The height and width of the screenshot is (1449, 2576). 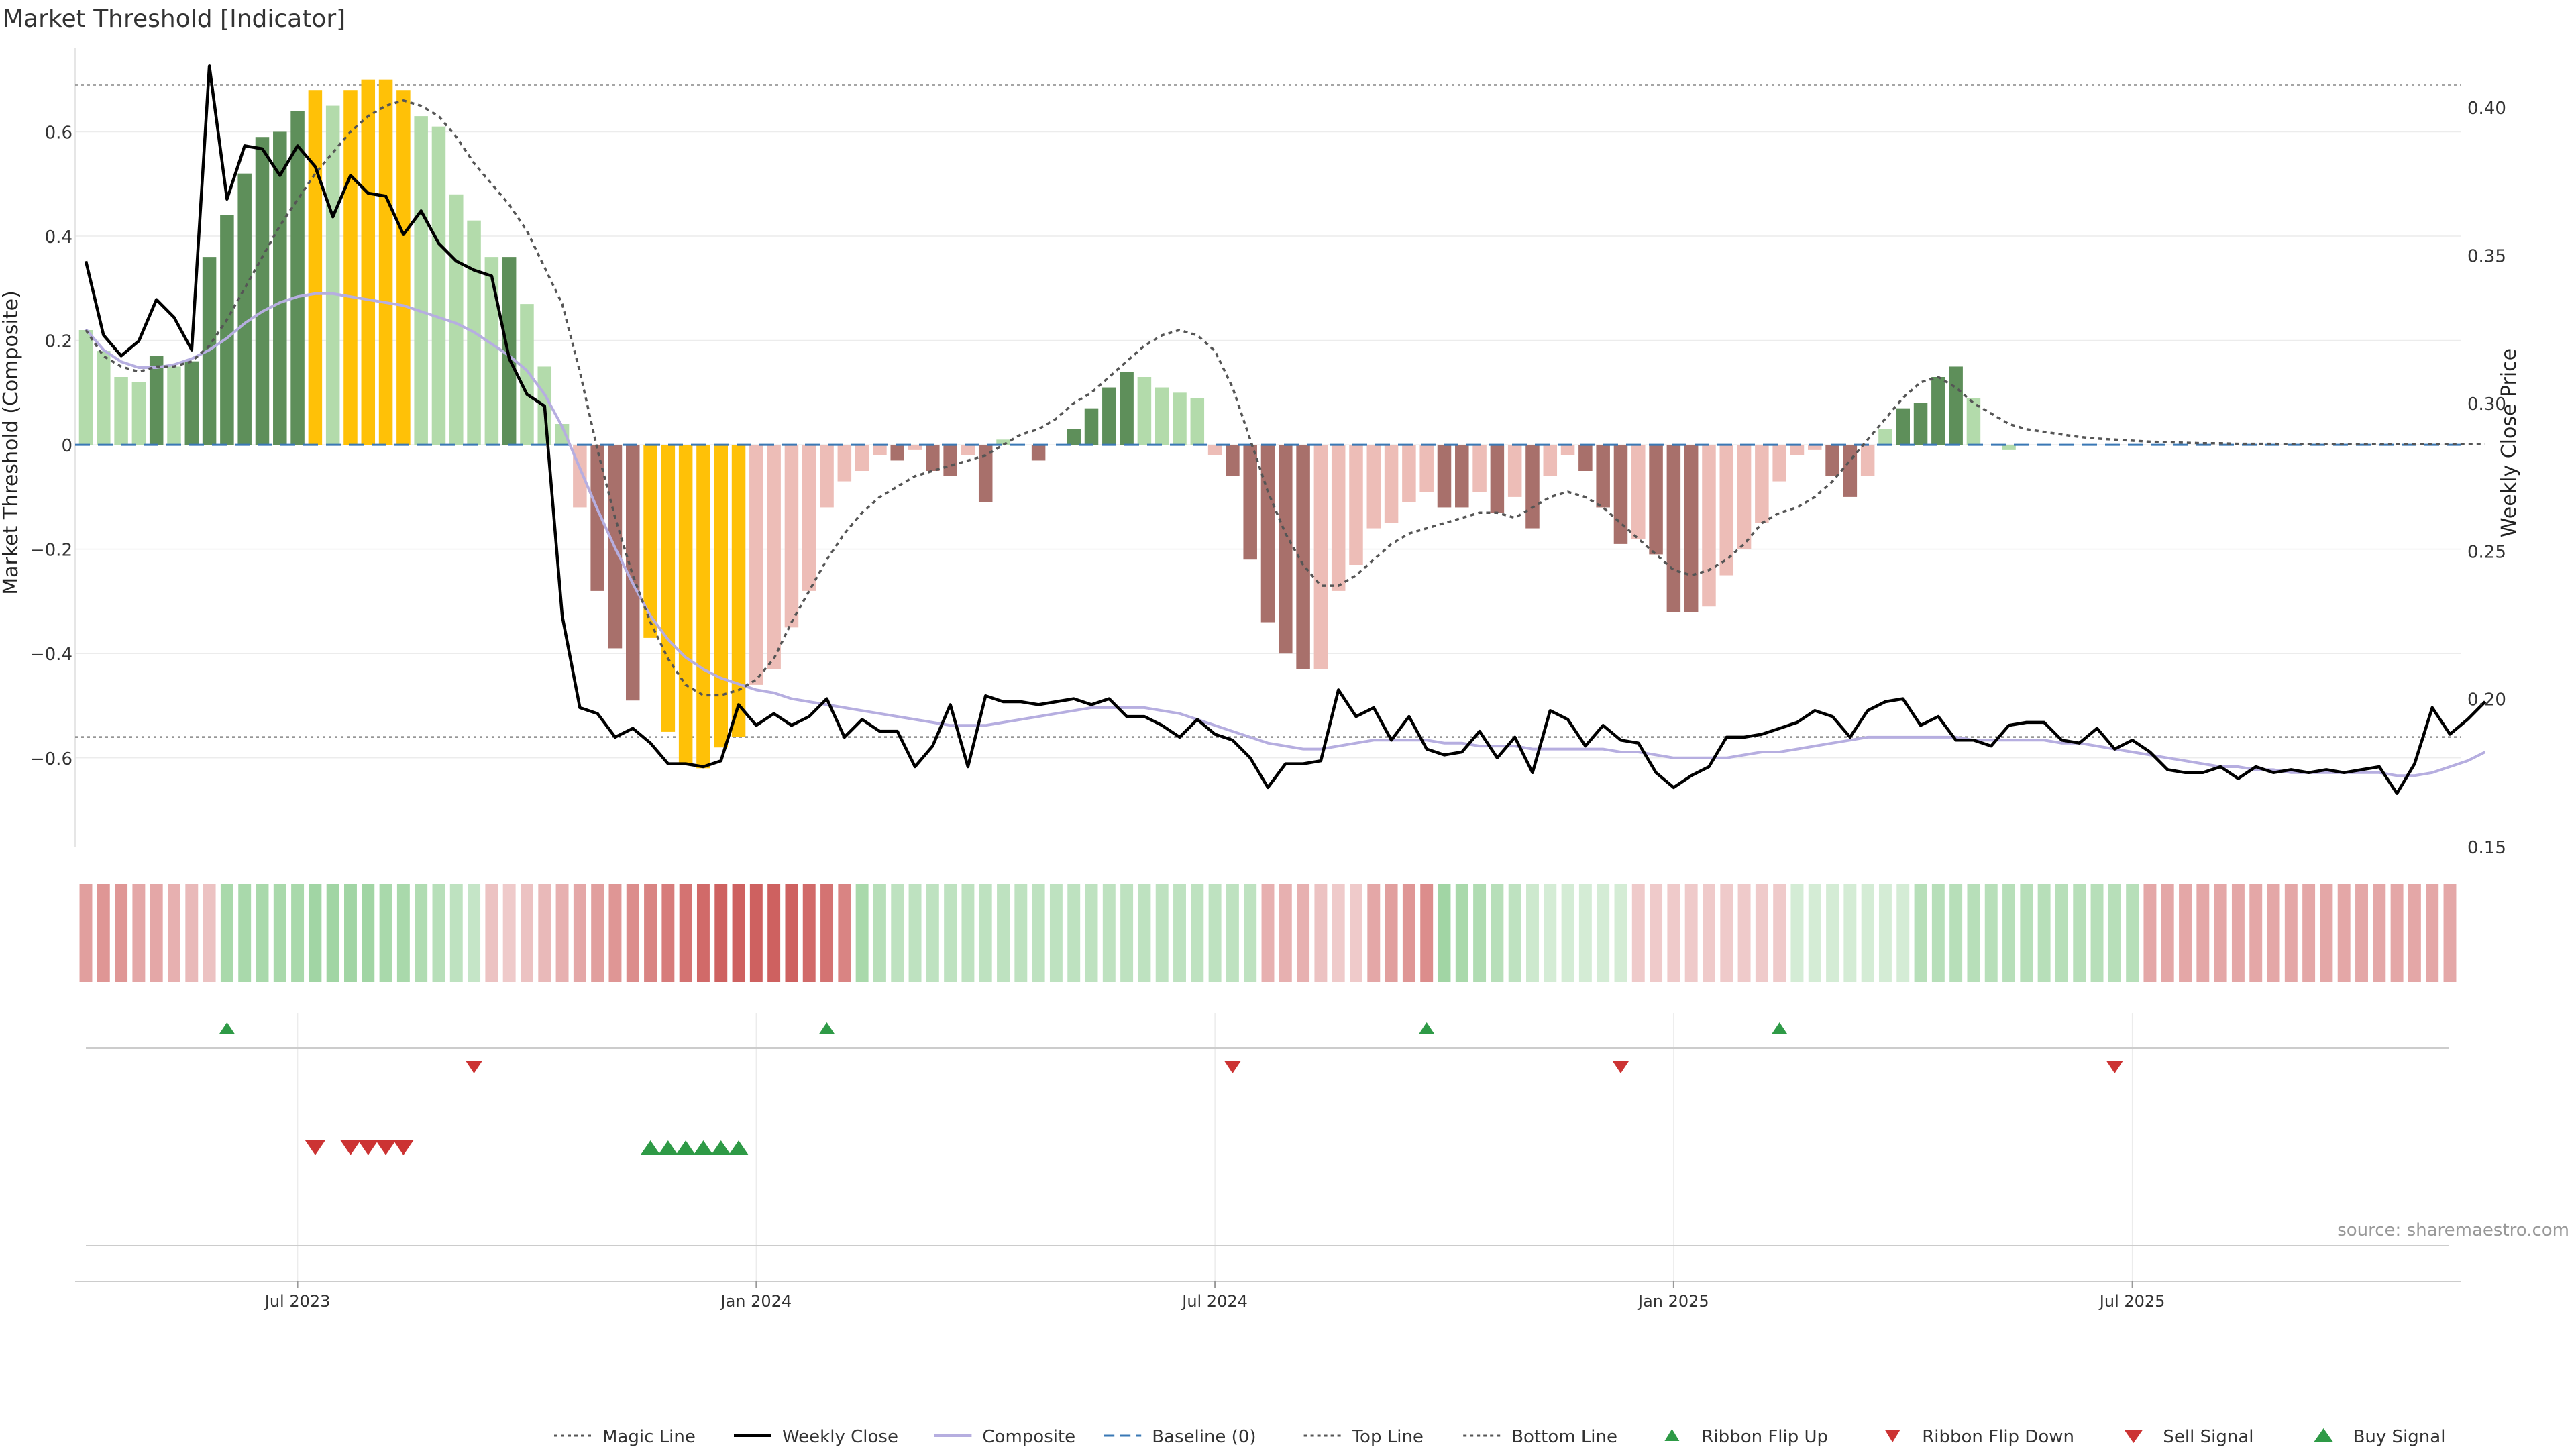 What do you see at coordinates (1673, 1301) in the screenshot?
I see `x-tick-label: Jan 2025` at bounding box center [1673, 1301].